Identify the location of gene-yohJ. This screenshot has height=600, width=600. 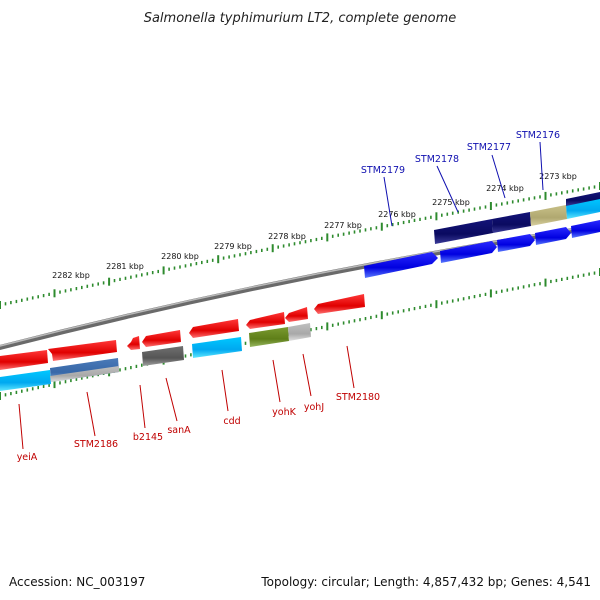
(299, 332).